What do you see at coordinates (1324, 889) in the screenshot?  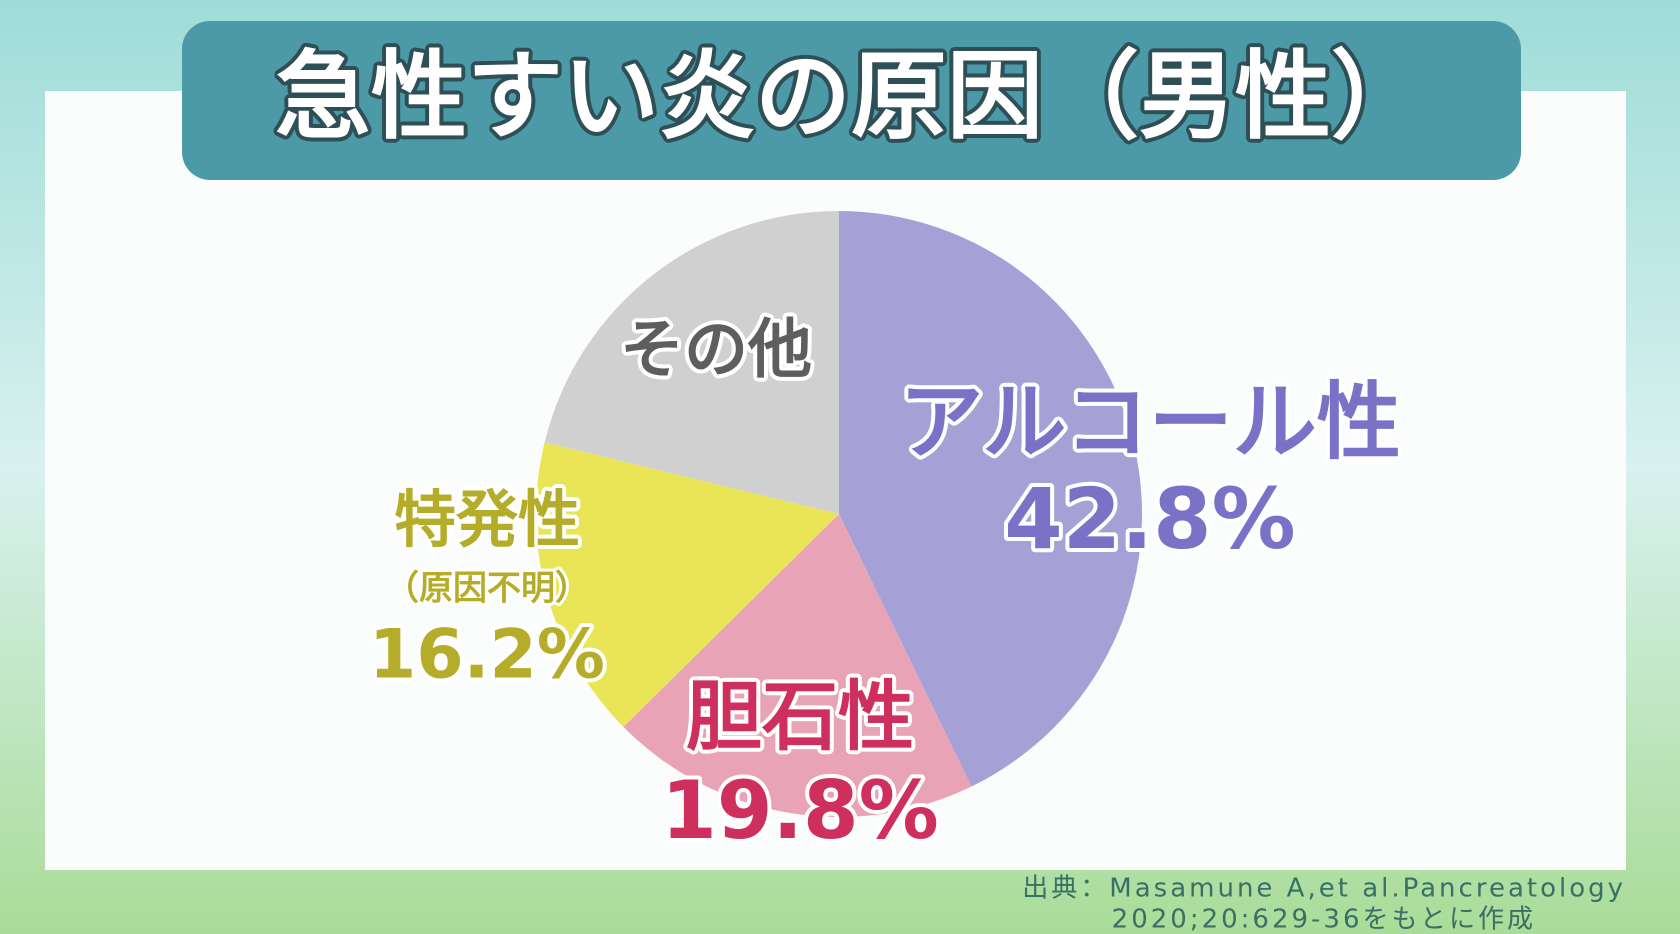 I see `source-line: 出典：Masamune A,et al.Pancreatology` at bounding box center [1324, 889].